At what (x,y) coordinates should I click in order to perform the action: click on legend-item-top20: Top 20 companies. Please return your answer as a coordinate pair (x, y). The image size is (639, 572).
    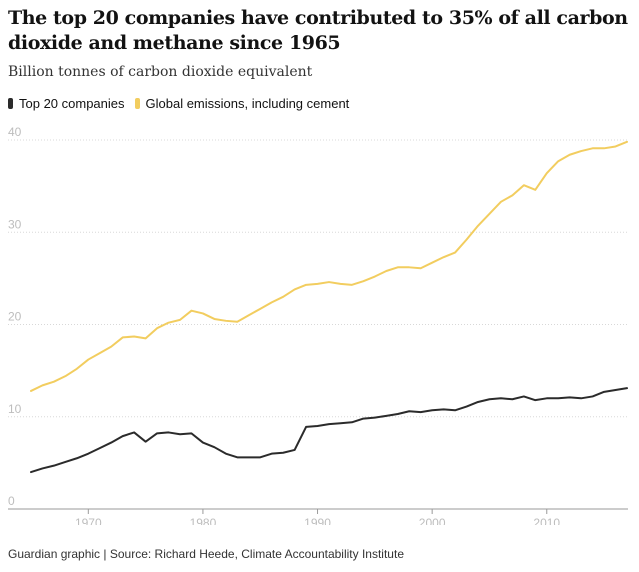
    Looking at the image, I should click on (66, 103).